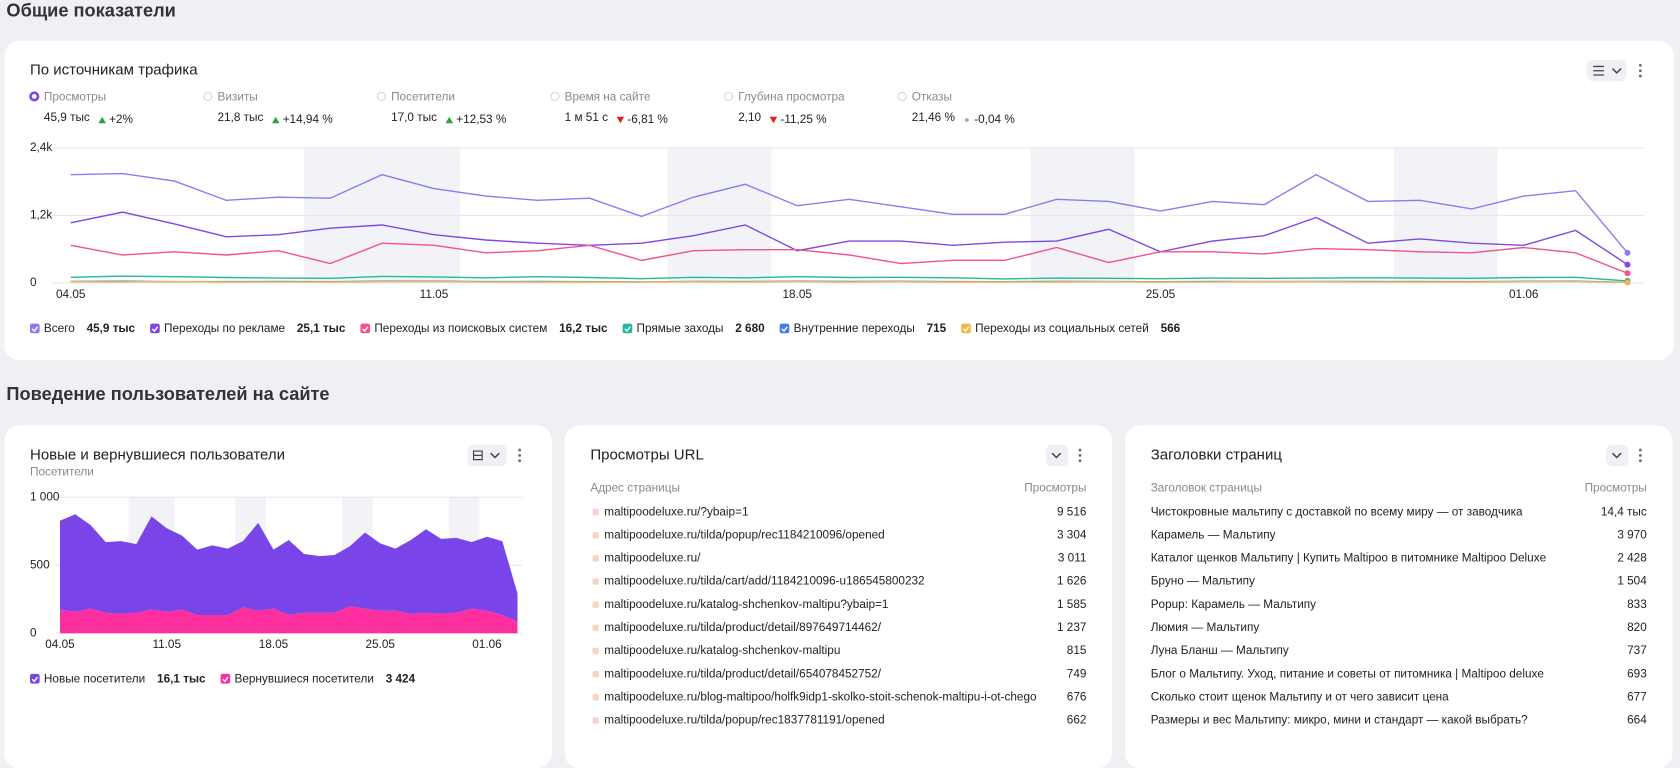  I want to click on legend-total: 566, so click(1171, 328).